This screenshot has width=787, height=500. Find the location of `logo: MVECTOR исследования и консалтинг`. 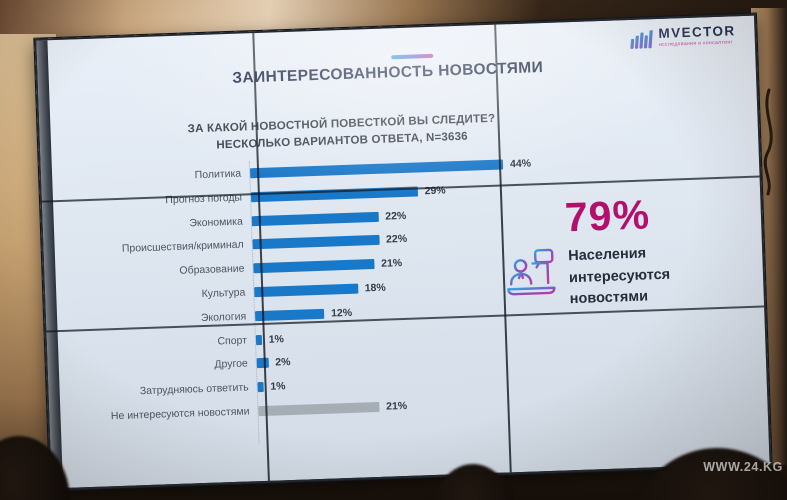

logo: MVECTOR исследования и консалтинг is located at coordinates (682, 37).